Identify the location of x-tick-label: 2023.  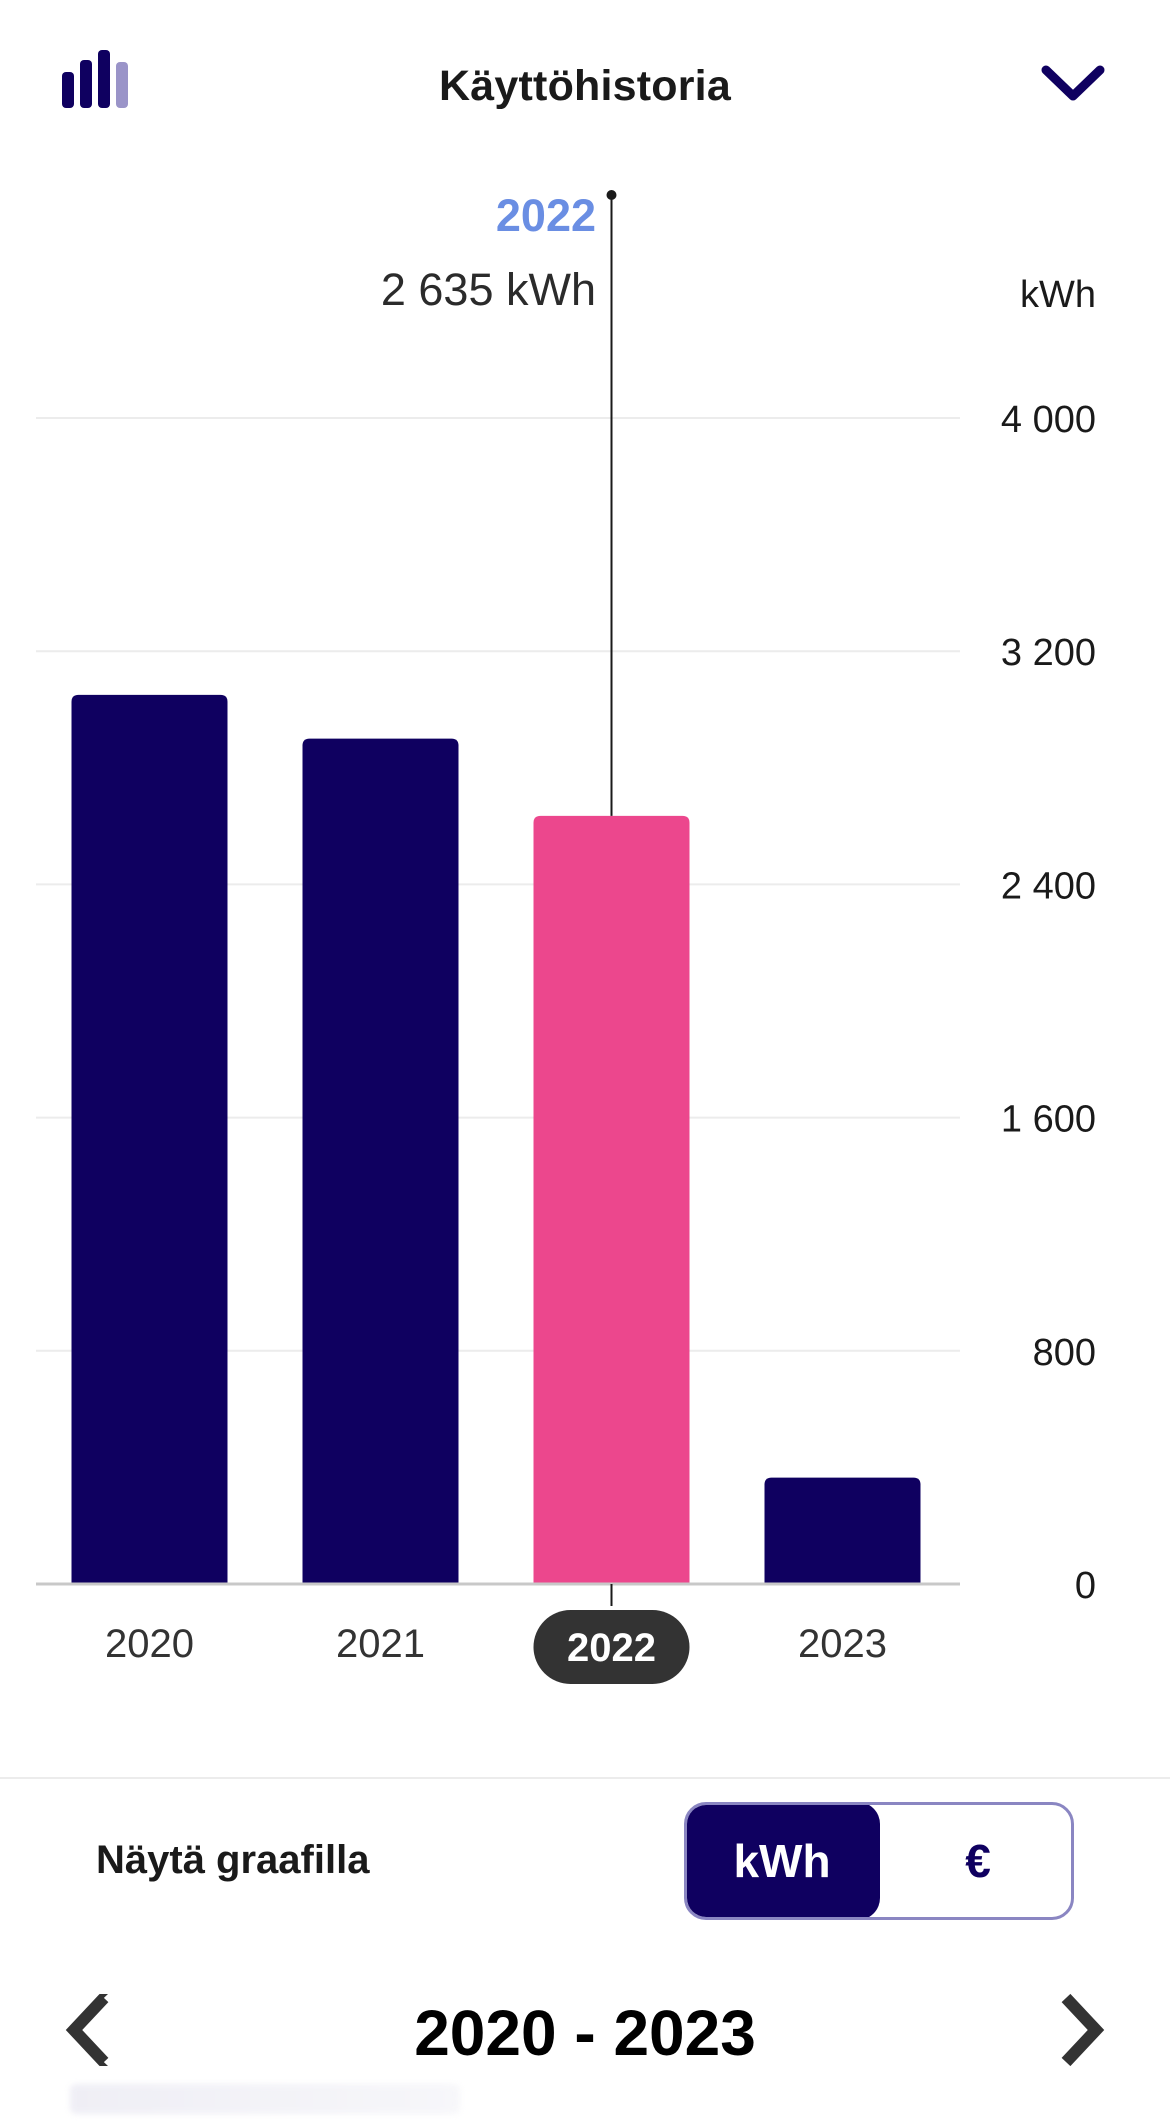
(842, 1644).